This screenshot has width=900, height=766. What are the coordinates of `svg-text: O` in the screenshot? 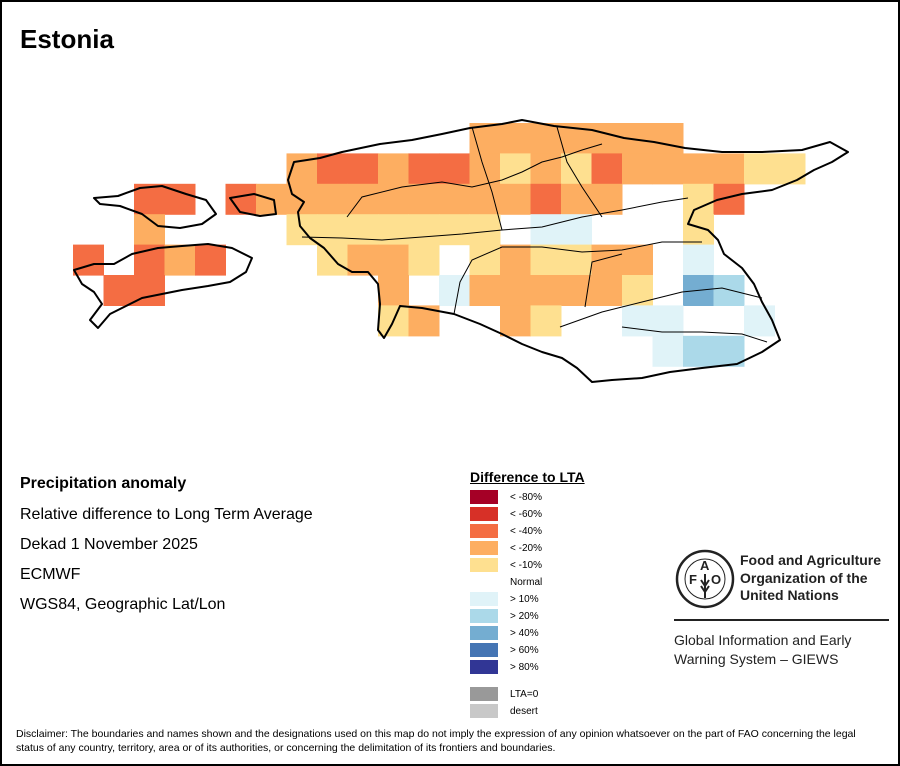 It's located at (716, 579).